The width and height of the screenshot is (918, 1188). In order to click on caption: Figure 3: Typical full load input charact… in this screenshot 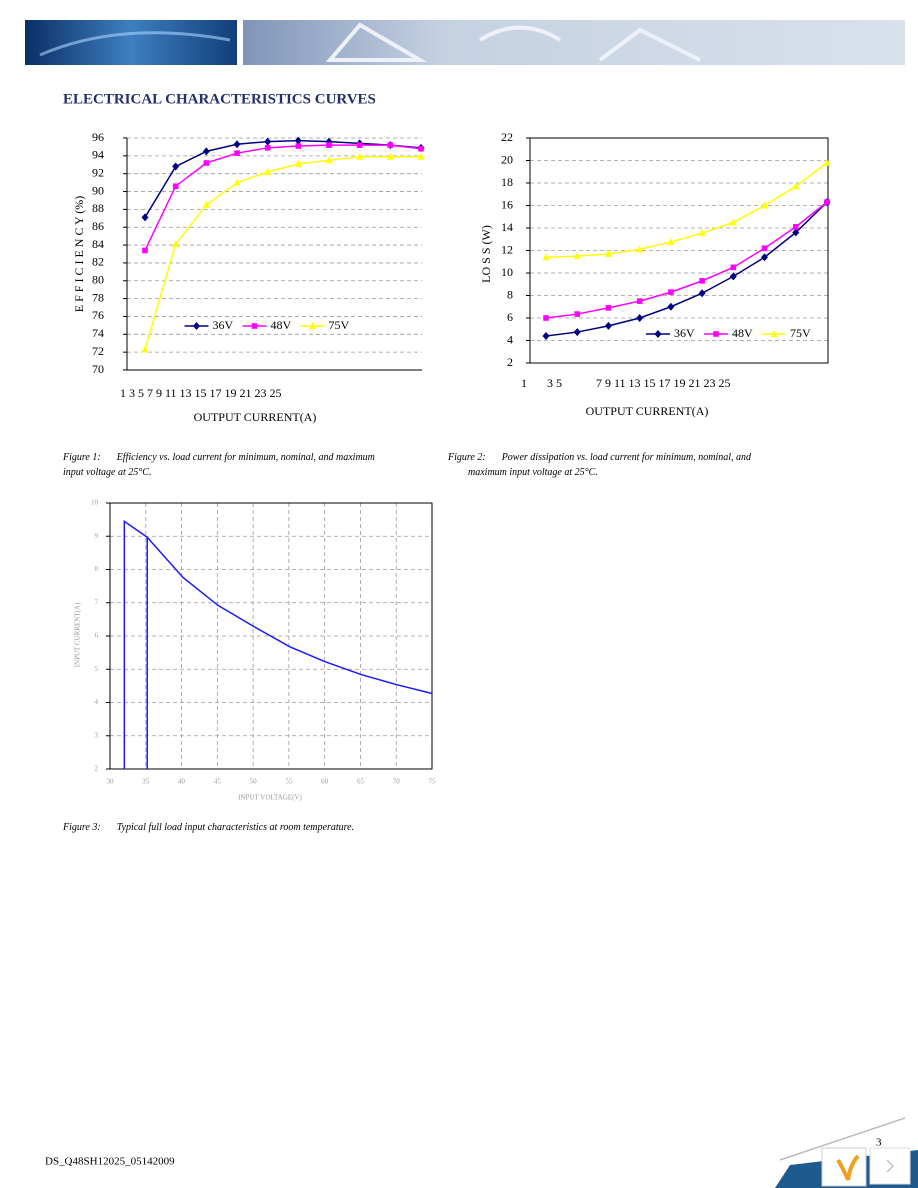, I will do `click(213, 827)`.